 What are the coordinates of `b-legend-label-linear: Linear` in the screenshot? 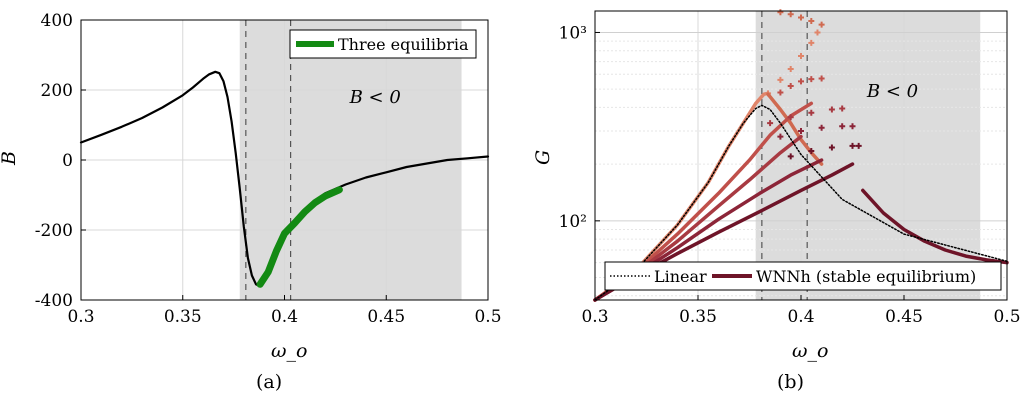 It's located at (680, 276).